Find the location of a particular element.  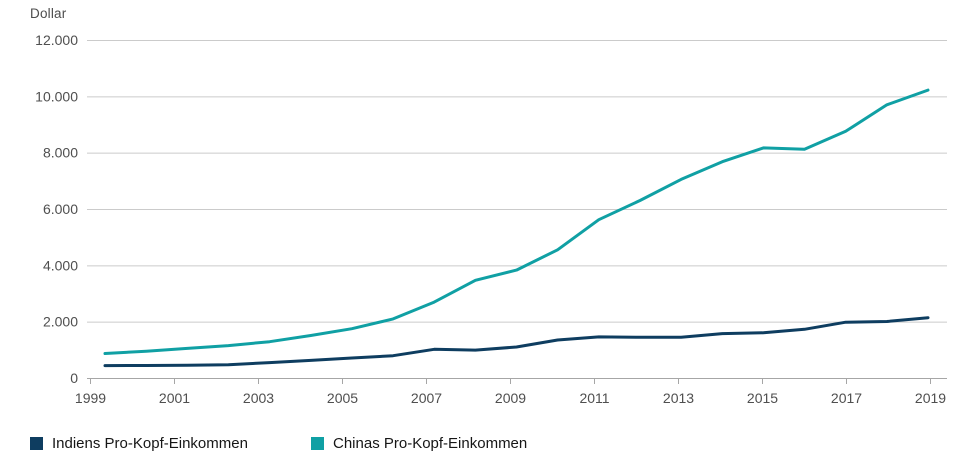

x-tick-label: 2009 is located at coordinates (510, 398).